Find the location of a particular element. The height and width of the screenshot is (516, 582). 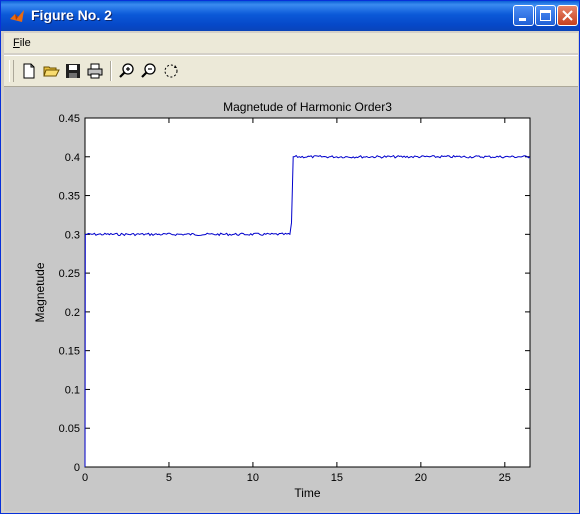

close-icon is located at coordinates (567, 15).